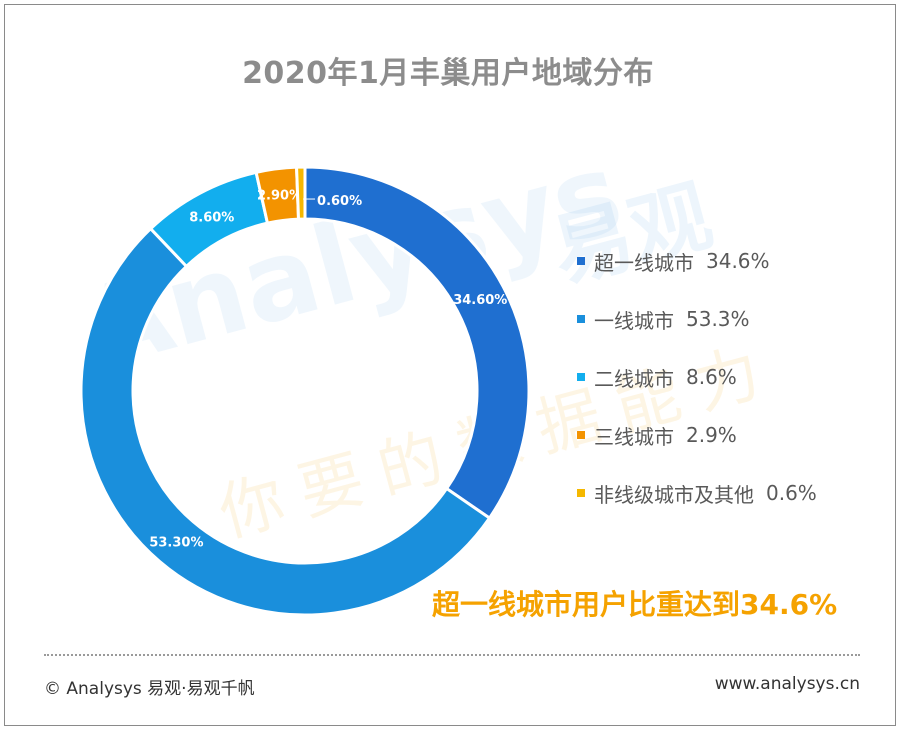  I want to click on legend-value: 53.3%, so click(718, 319).